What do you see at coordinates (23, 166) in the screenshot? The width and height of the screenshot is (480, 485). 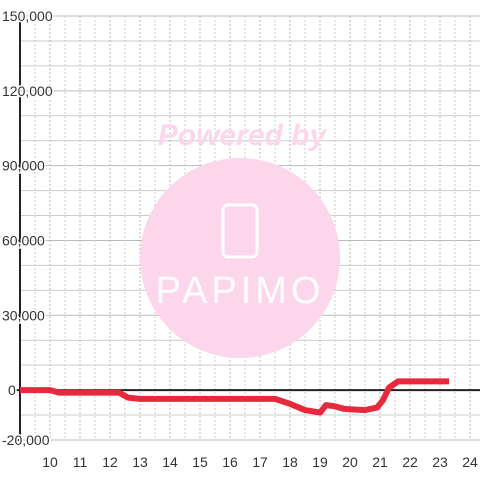 I see `y-tick-label: 90,000` at bounding box center [23, 166].